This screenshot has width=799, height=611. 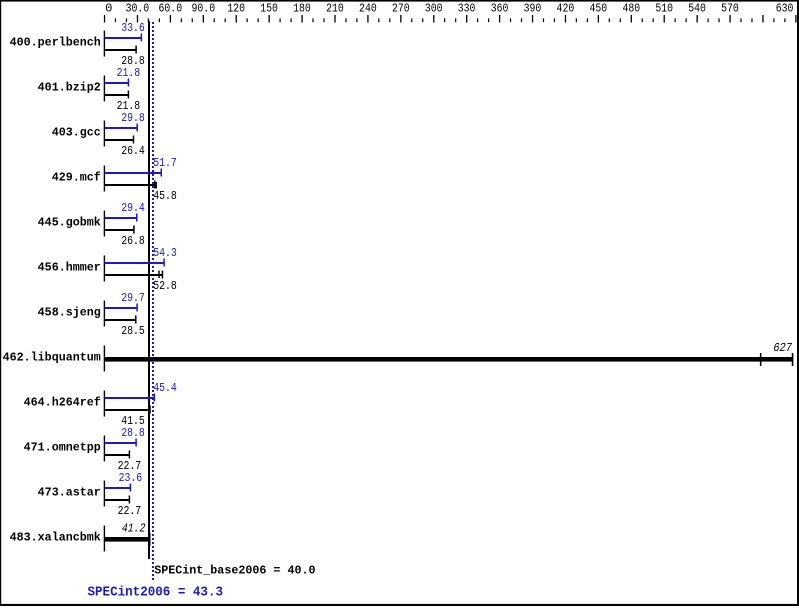 I want to click on svg-text: 29.8, so click(x=133, y=118).